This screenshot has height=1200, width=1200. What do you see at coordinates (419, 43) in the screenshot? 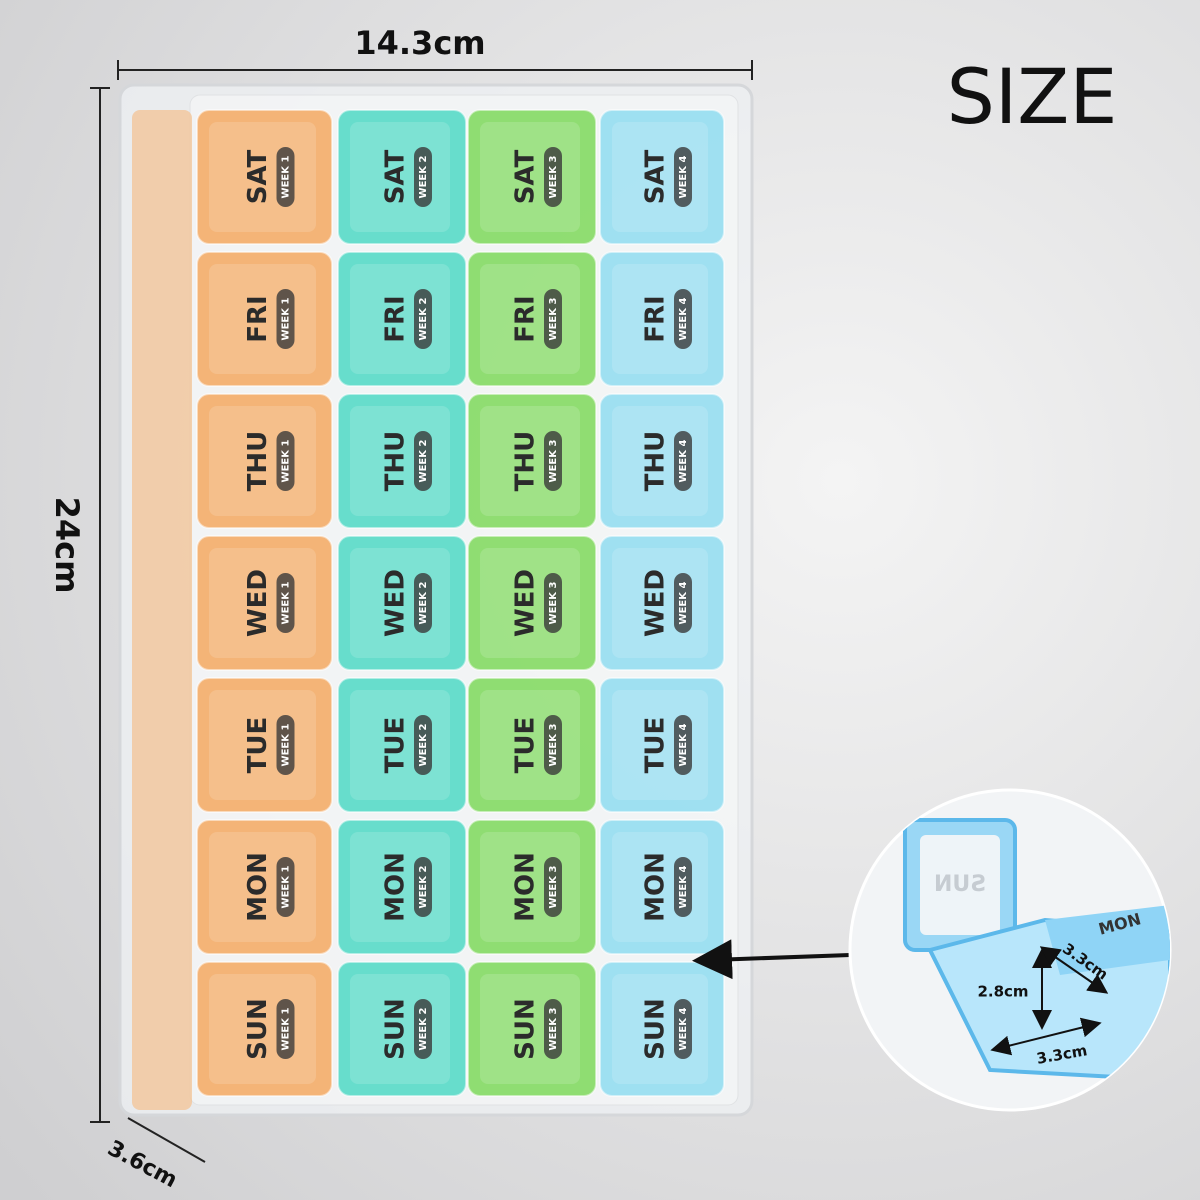
I see `width-label: 14.3cm` at bounding box center [419, 43].